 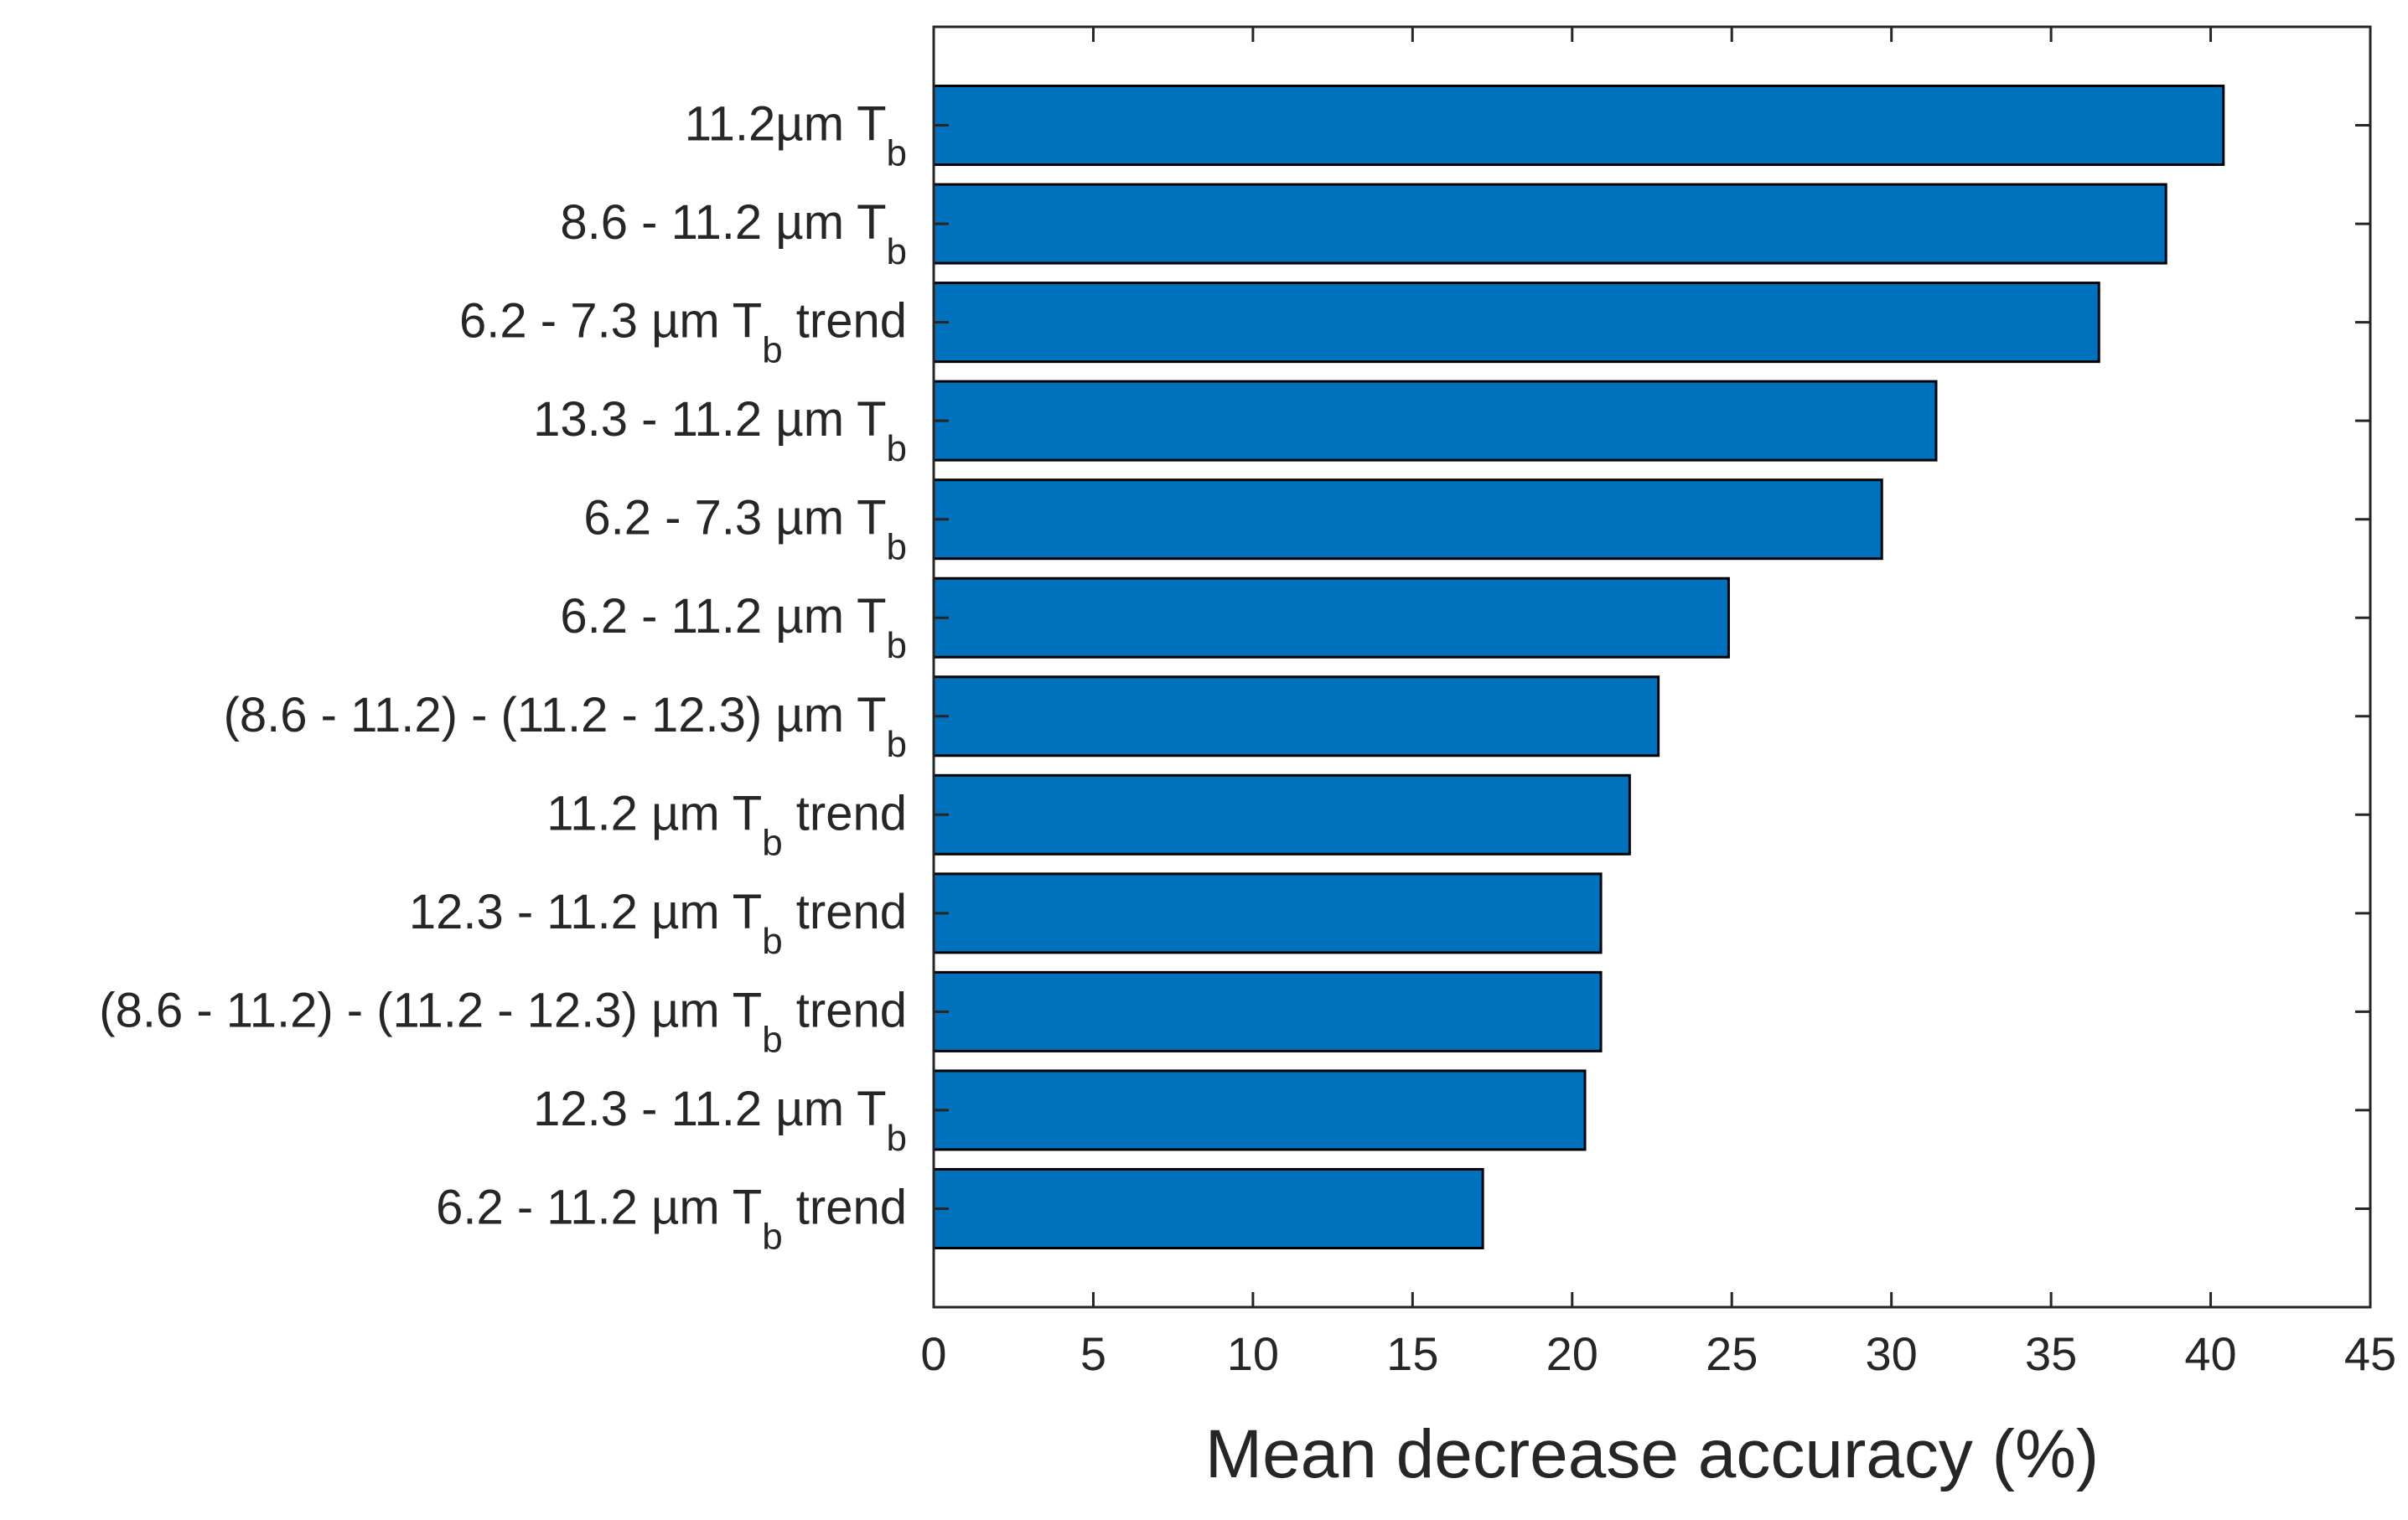 I want to click on x-tick-label: 35, so click(x=2051, y=1353).